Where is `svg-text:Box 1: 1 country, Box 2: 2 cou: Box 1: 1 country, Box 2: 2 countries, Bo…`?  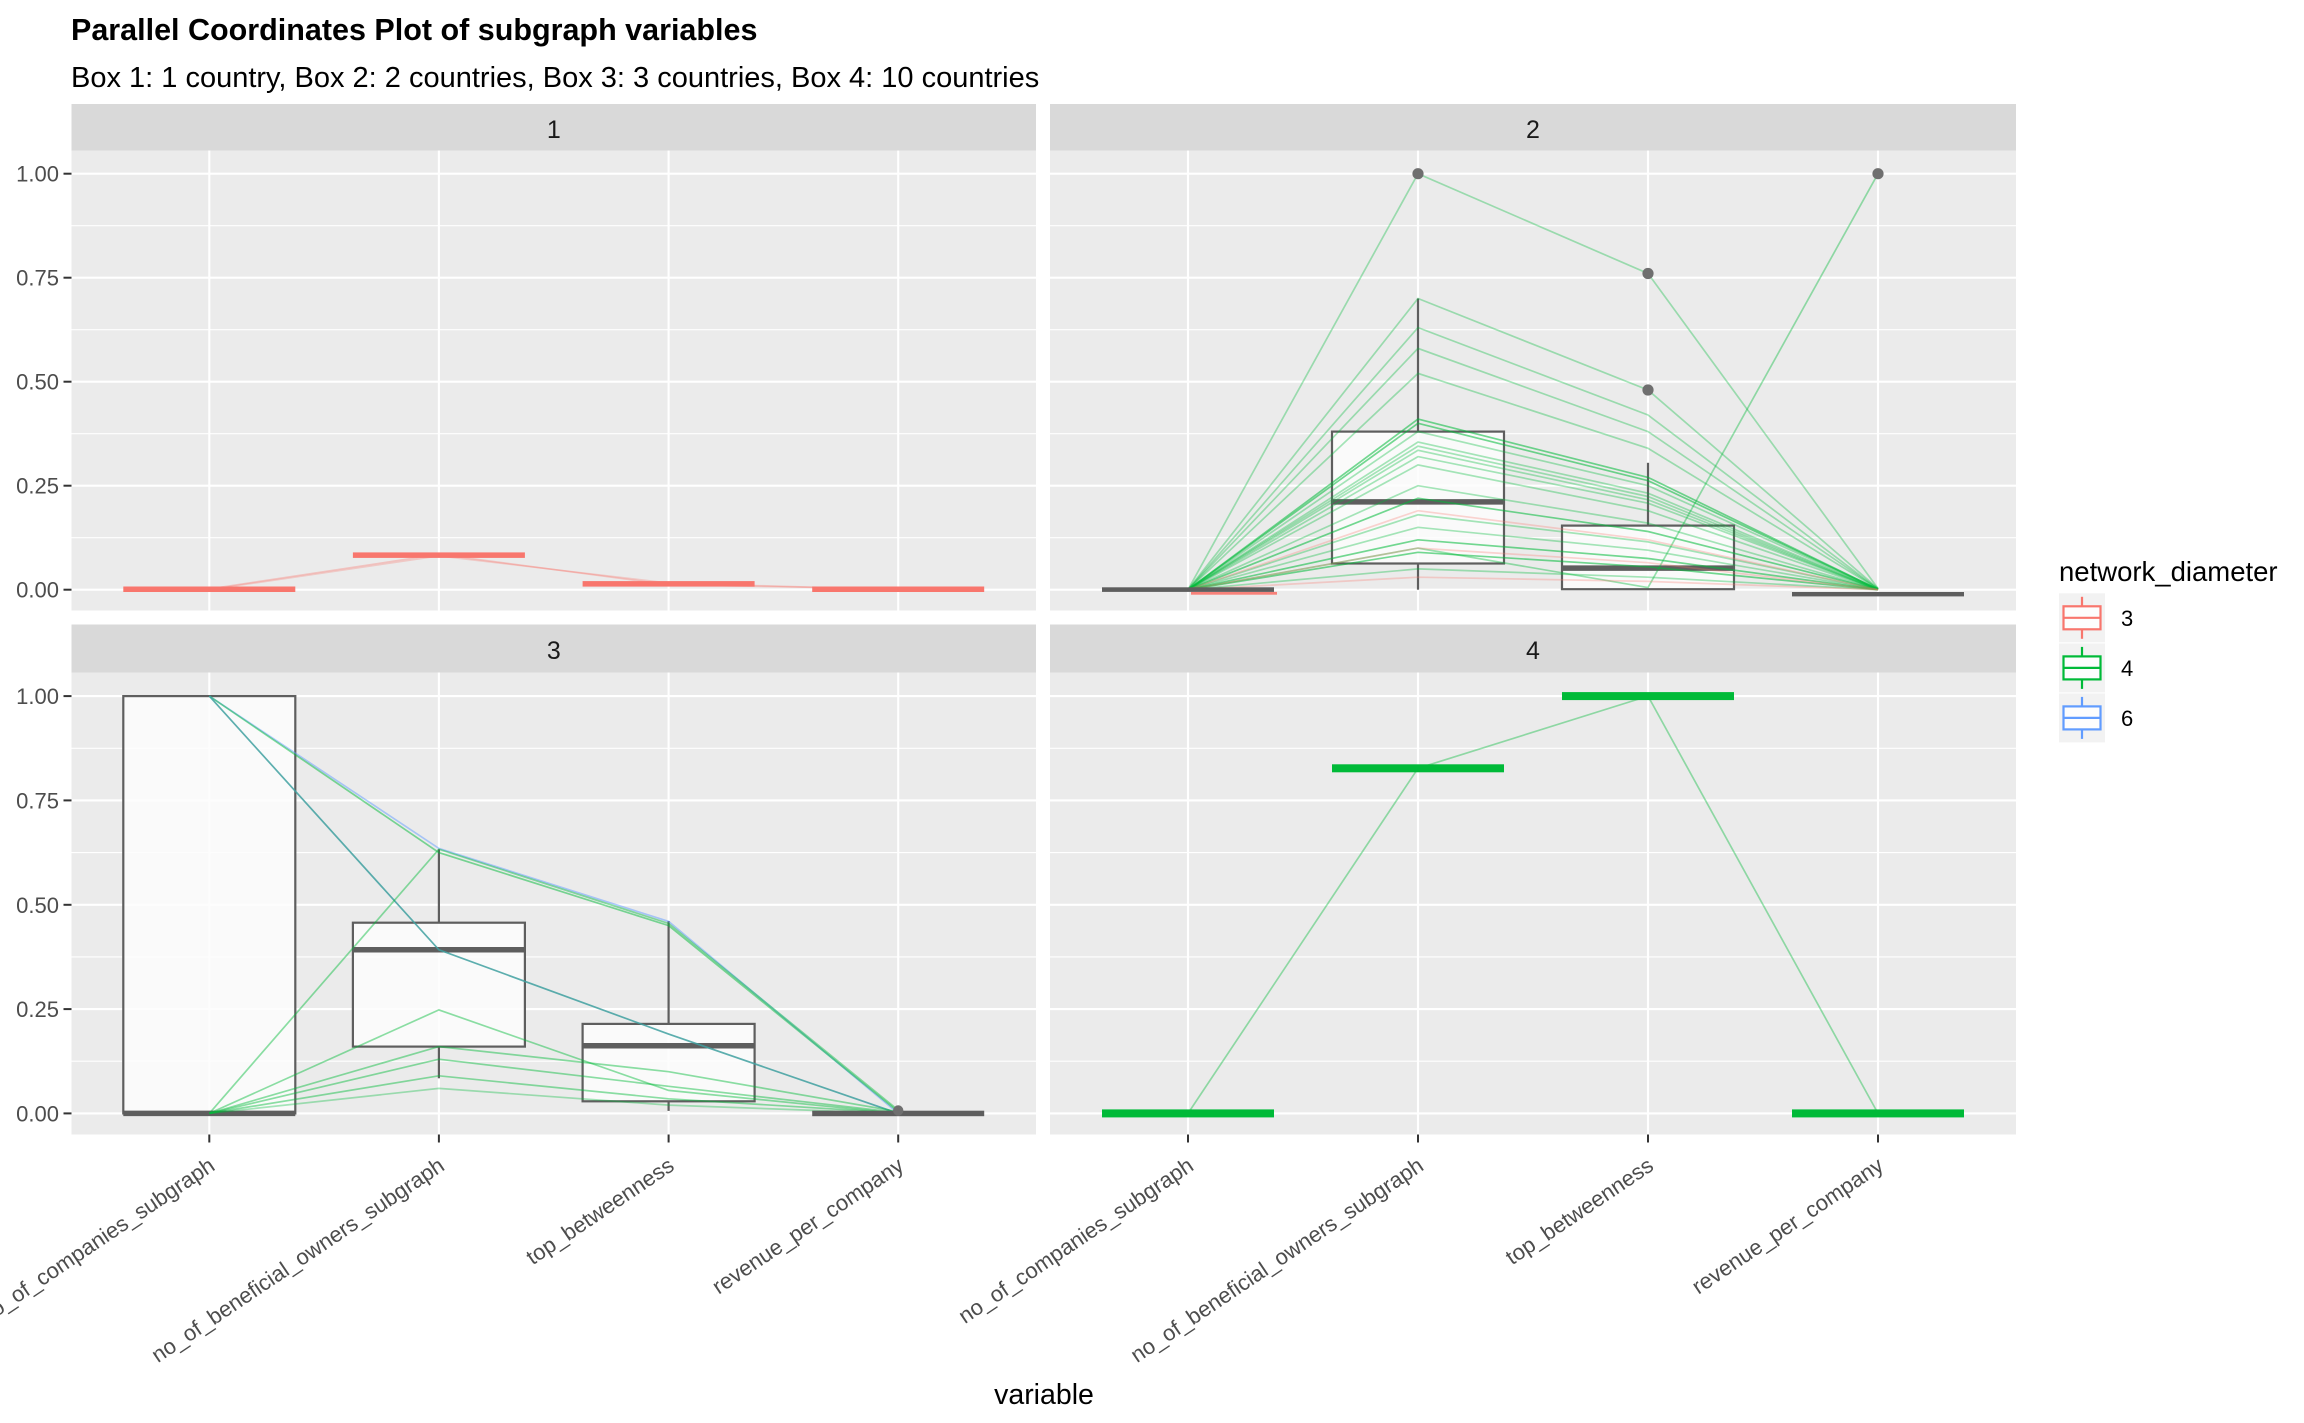 svg-text:Box 1: 1 country, Box 2: 2 cou: Box 1: 1 country, Box 2: 2 countries, Bo… is located at coordinates (555, 78).